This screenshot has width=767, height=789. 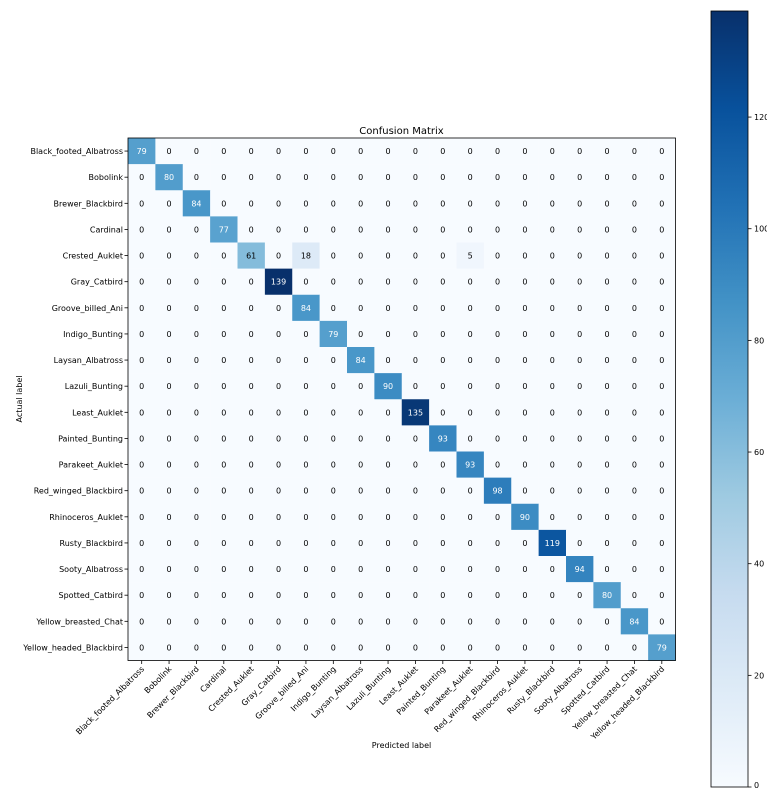 What do you see at coordinates (497, 491) in the screenshot?
I see `cell-value-label: 98` at bounding box center [497, 491].